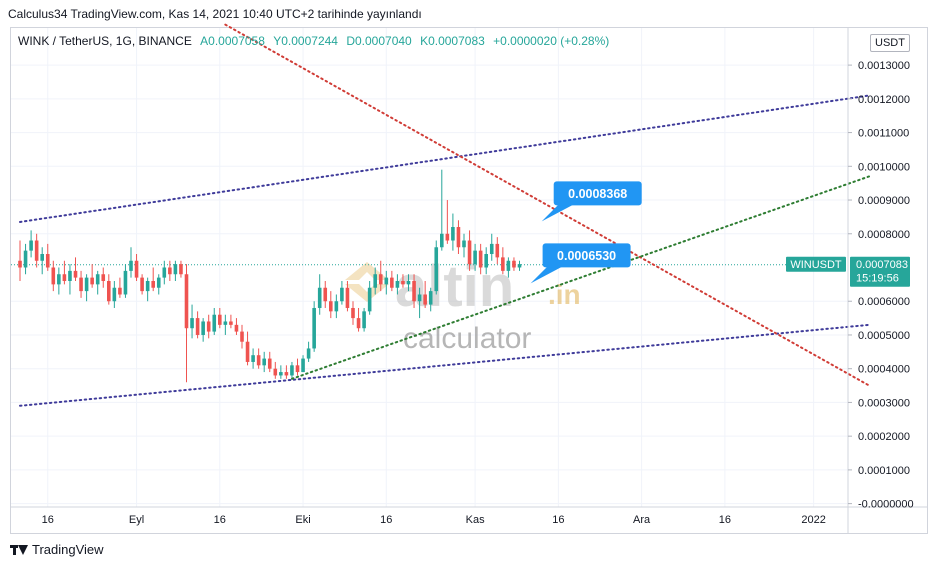 The width and height of the screenshot is (940, 568). What do you see at coordinates (57, 549) in the screenshot?
I see `footer-brand: TradingView` at bounding box center [57, 549].